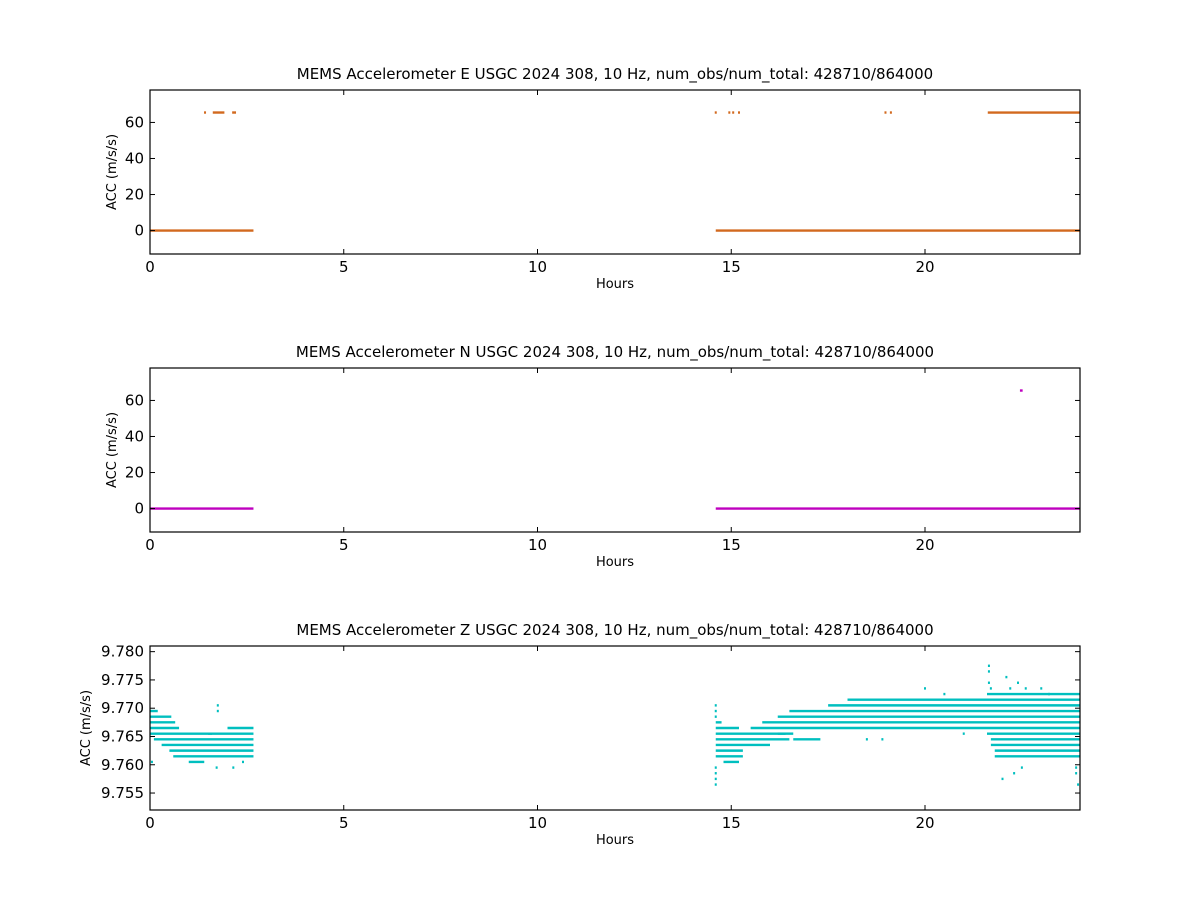 This screenshot has height=900, width=1200. Describe the element at coordinates (122, 708) in the screenshot. I see `y-tick-label: 9.770` at that location.